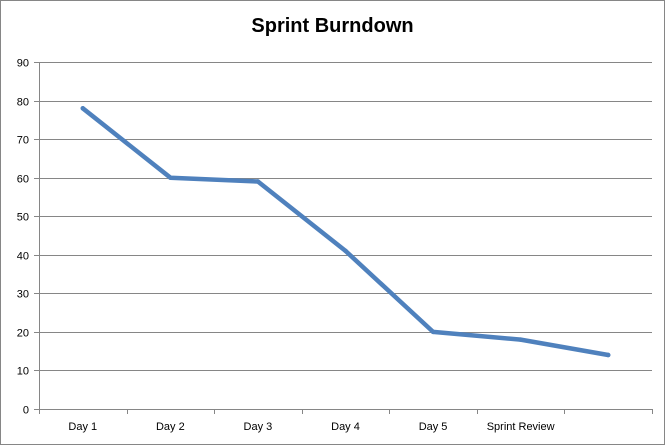 This screenshot has height=445, width=665. Describe the element at coordinates (332, 26) in the screenshot. I see `chart-title: Sprint Burndown` at that location.